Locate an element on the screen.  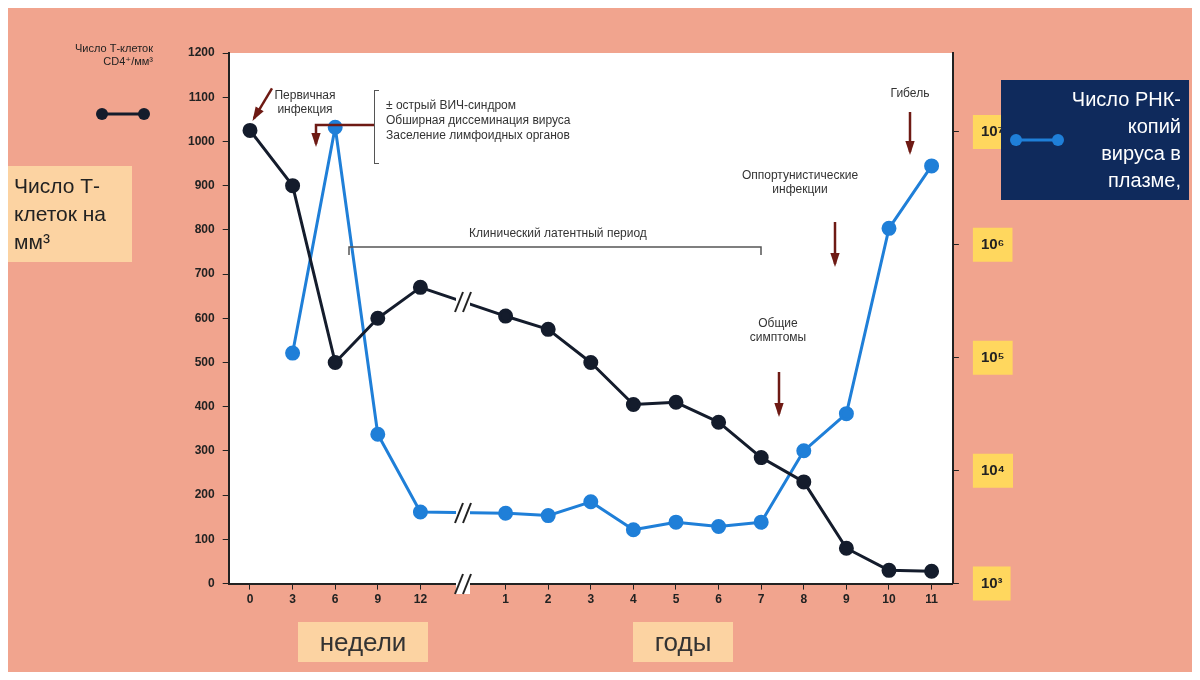
x-tick-label: 0 is located at coordinates (250, 599).